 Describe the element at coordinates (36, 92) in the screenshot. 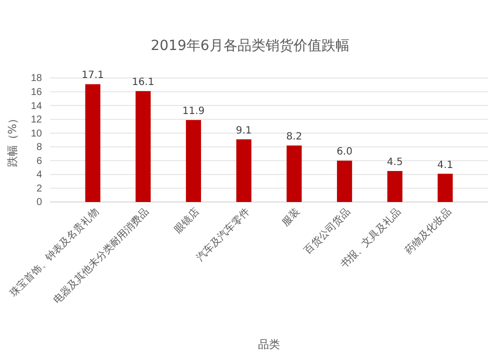

I see `y-tick-label: 16` at that location.